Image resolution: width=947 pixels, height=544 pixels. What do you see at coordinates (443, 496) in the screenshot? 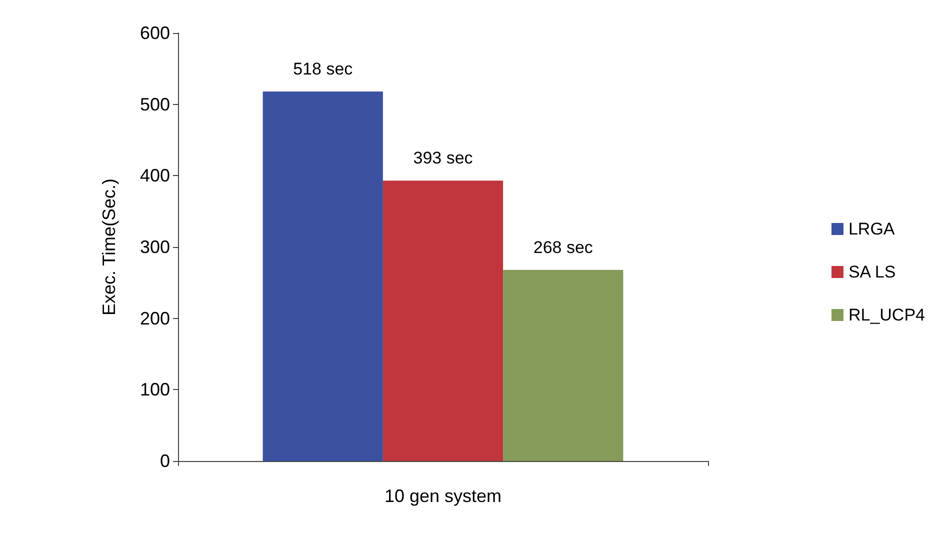
I see `x-tick-label: 10 gen system` at bounding box center [443, 496].